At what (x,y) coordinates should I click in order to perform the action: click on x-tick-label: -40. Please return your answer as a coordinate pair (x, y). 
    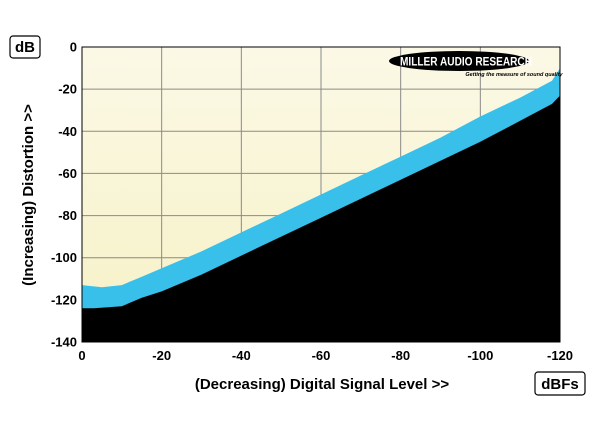
    Looking at the image, I should click on (241, 355).